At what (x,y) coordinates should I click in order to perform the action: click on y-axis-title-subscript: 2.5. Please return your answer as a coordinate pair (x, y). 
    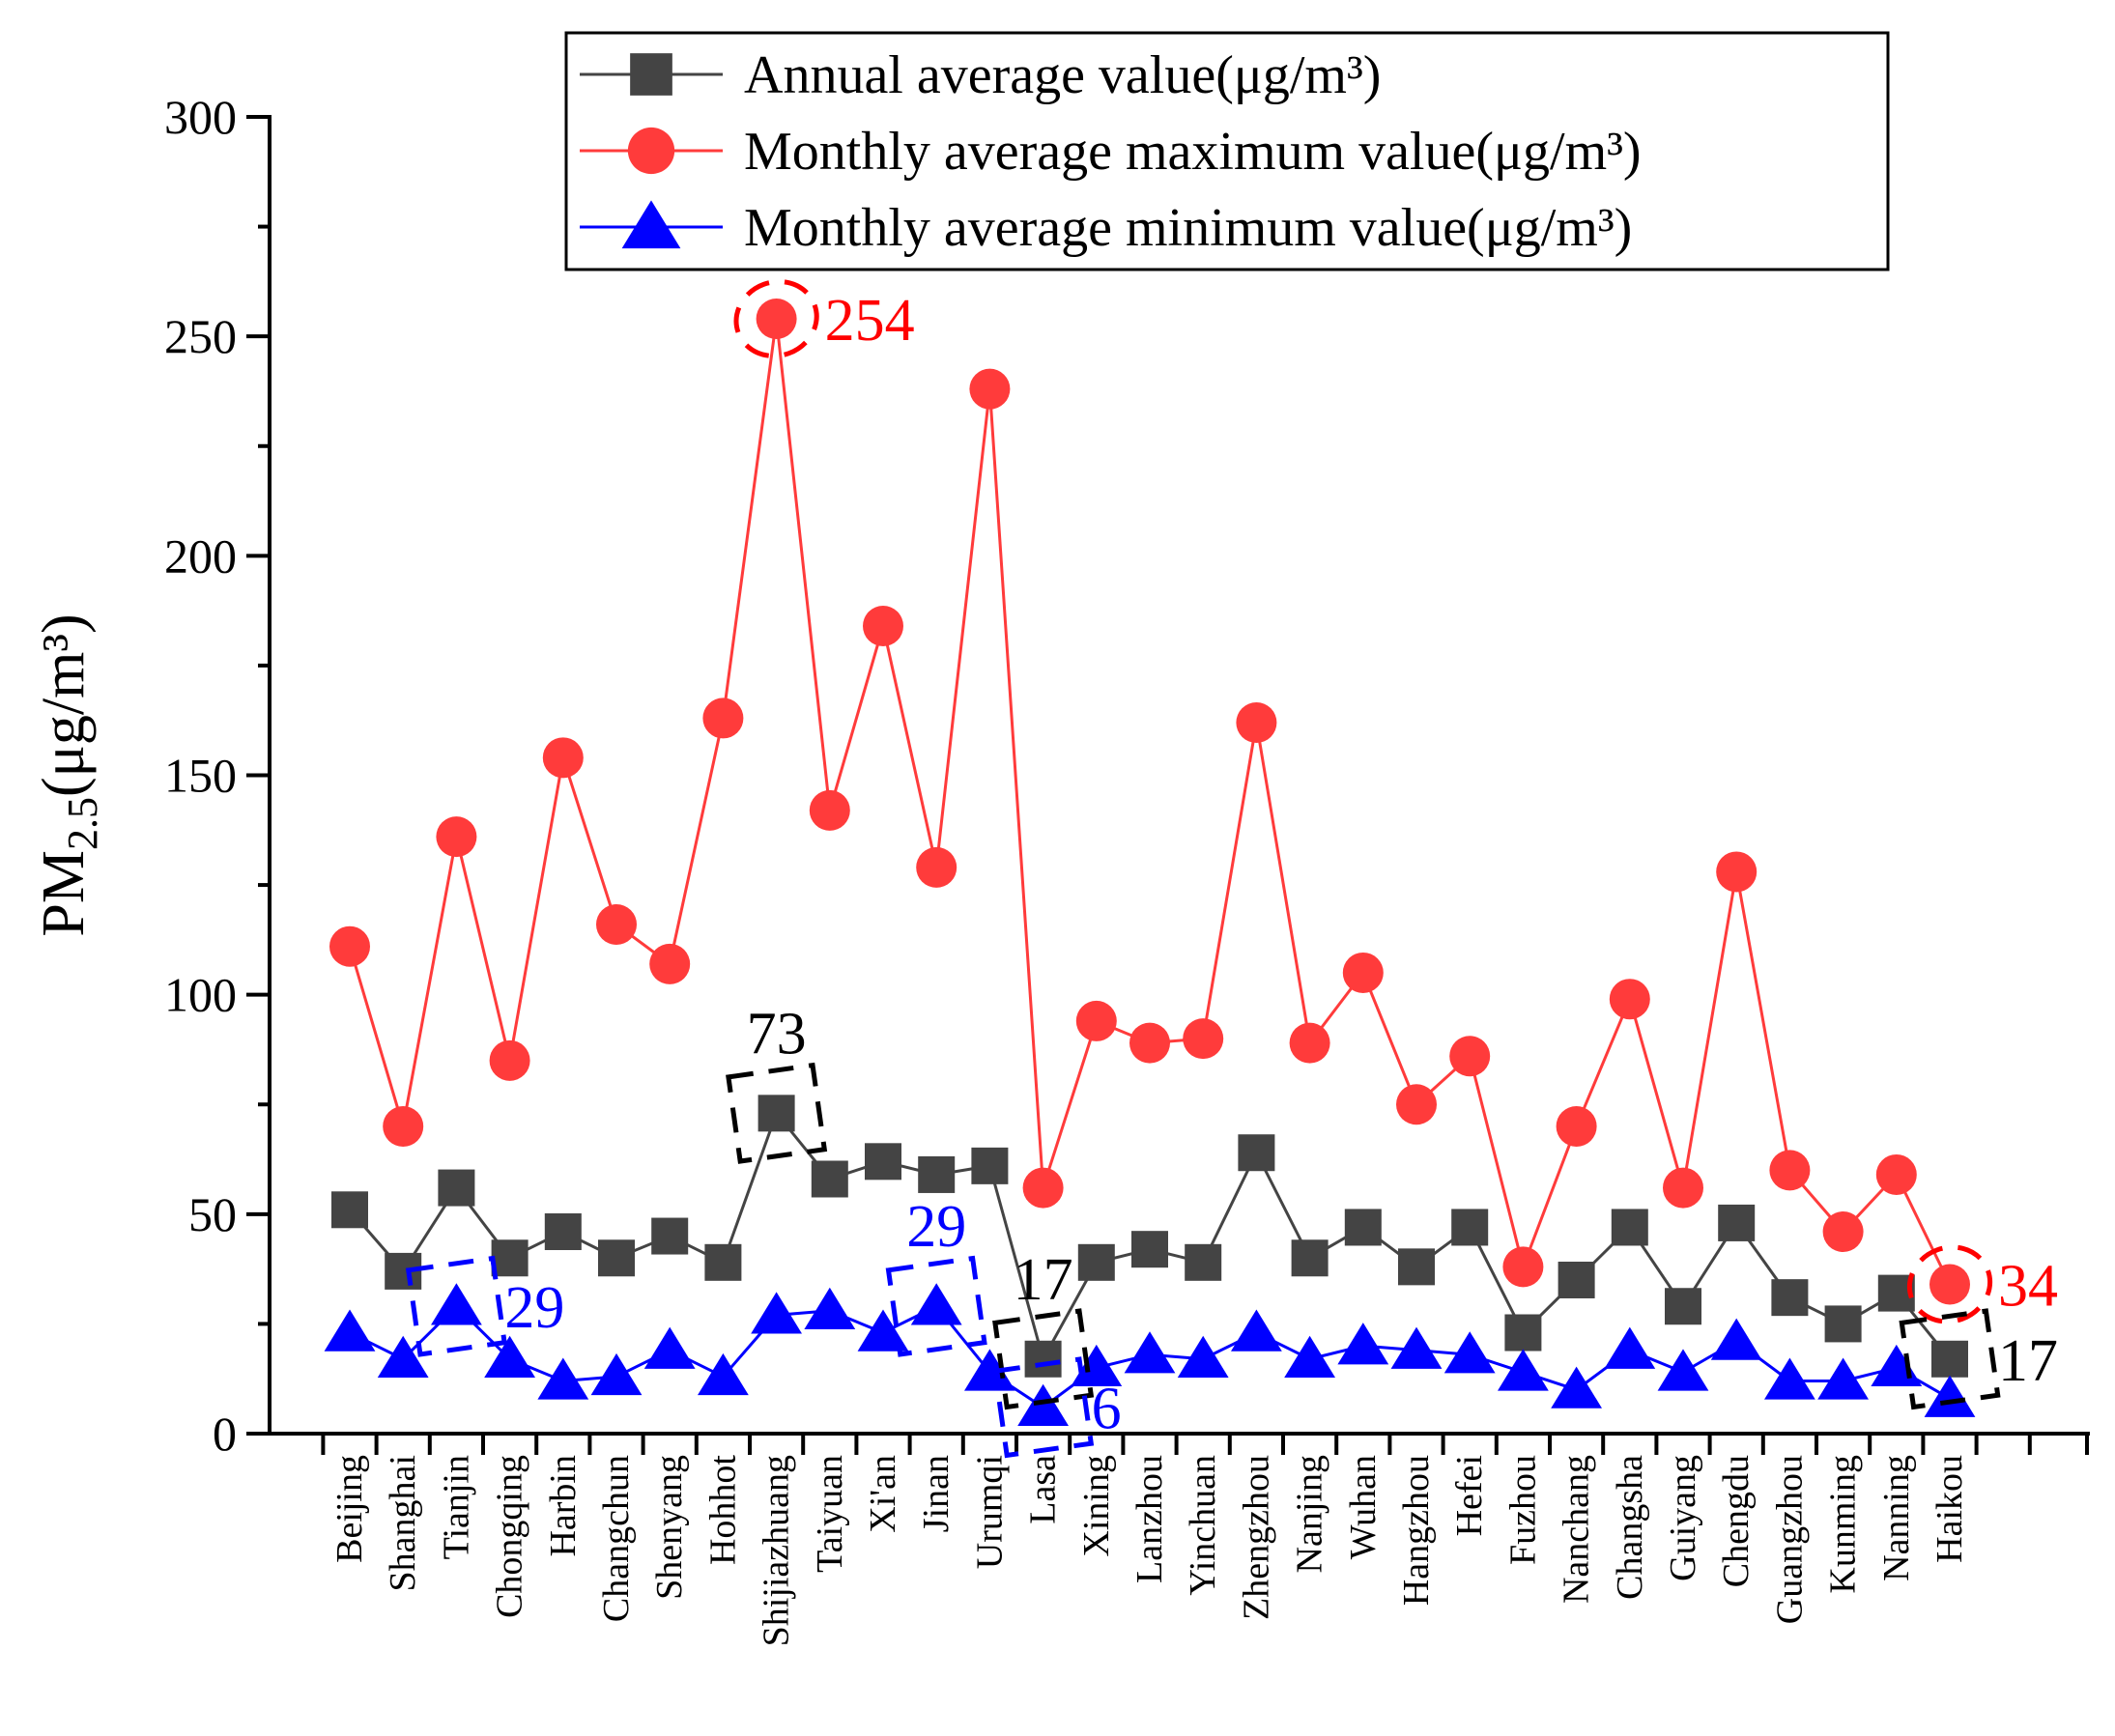
    Looking at the image, I should click on (82, 823).